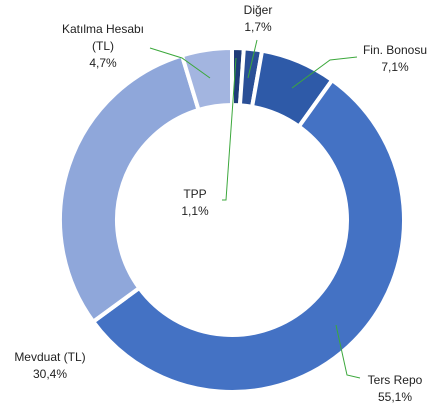 The height and width of the screenshot is (409, 442). What do you see at coordinates (258, 19) in the screenshot?
I see `slice-label: Diğer 1,7%` at bounding box center [258, 19].